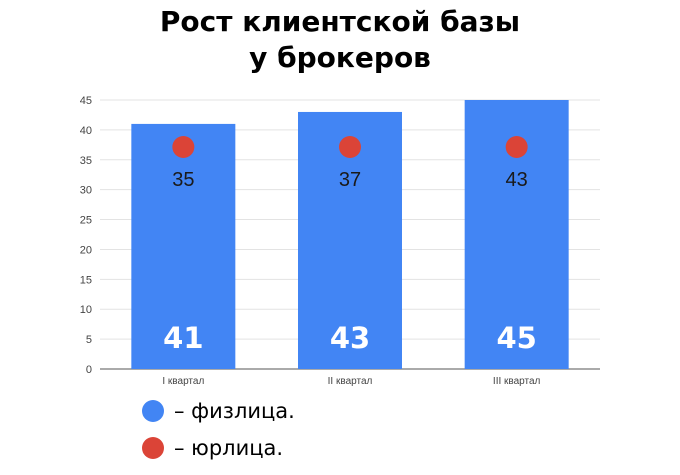 Image resolution: width=680 pixels, height=475 pixels. Describe the element at coordinates (86, 235) in the screenshot. I see `y-axis: 0 5 10 15 20 25 30 35 40 45` at that location.